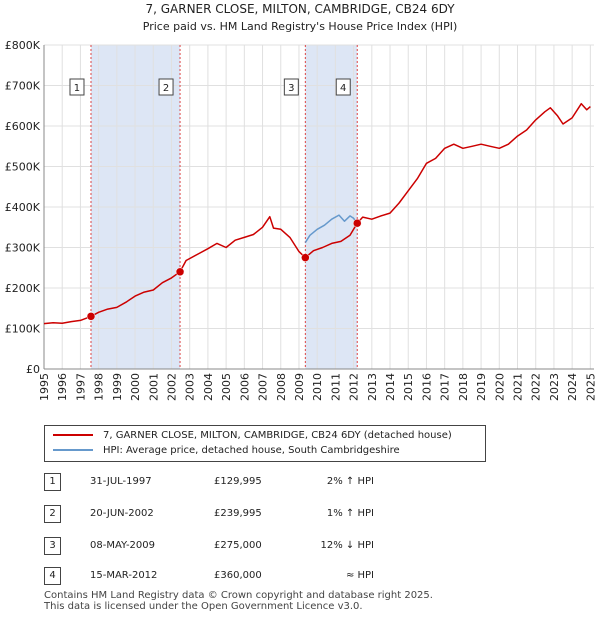 The width and height of the screenshot is (600, 620). I want to click on x-tick-label: 2003, so click(190, 387).